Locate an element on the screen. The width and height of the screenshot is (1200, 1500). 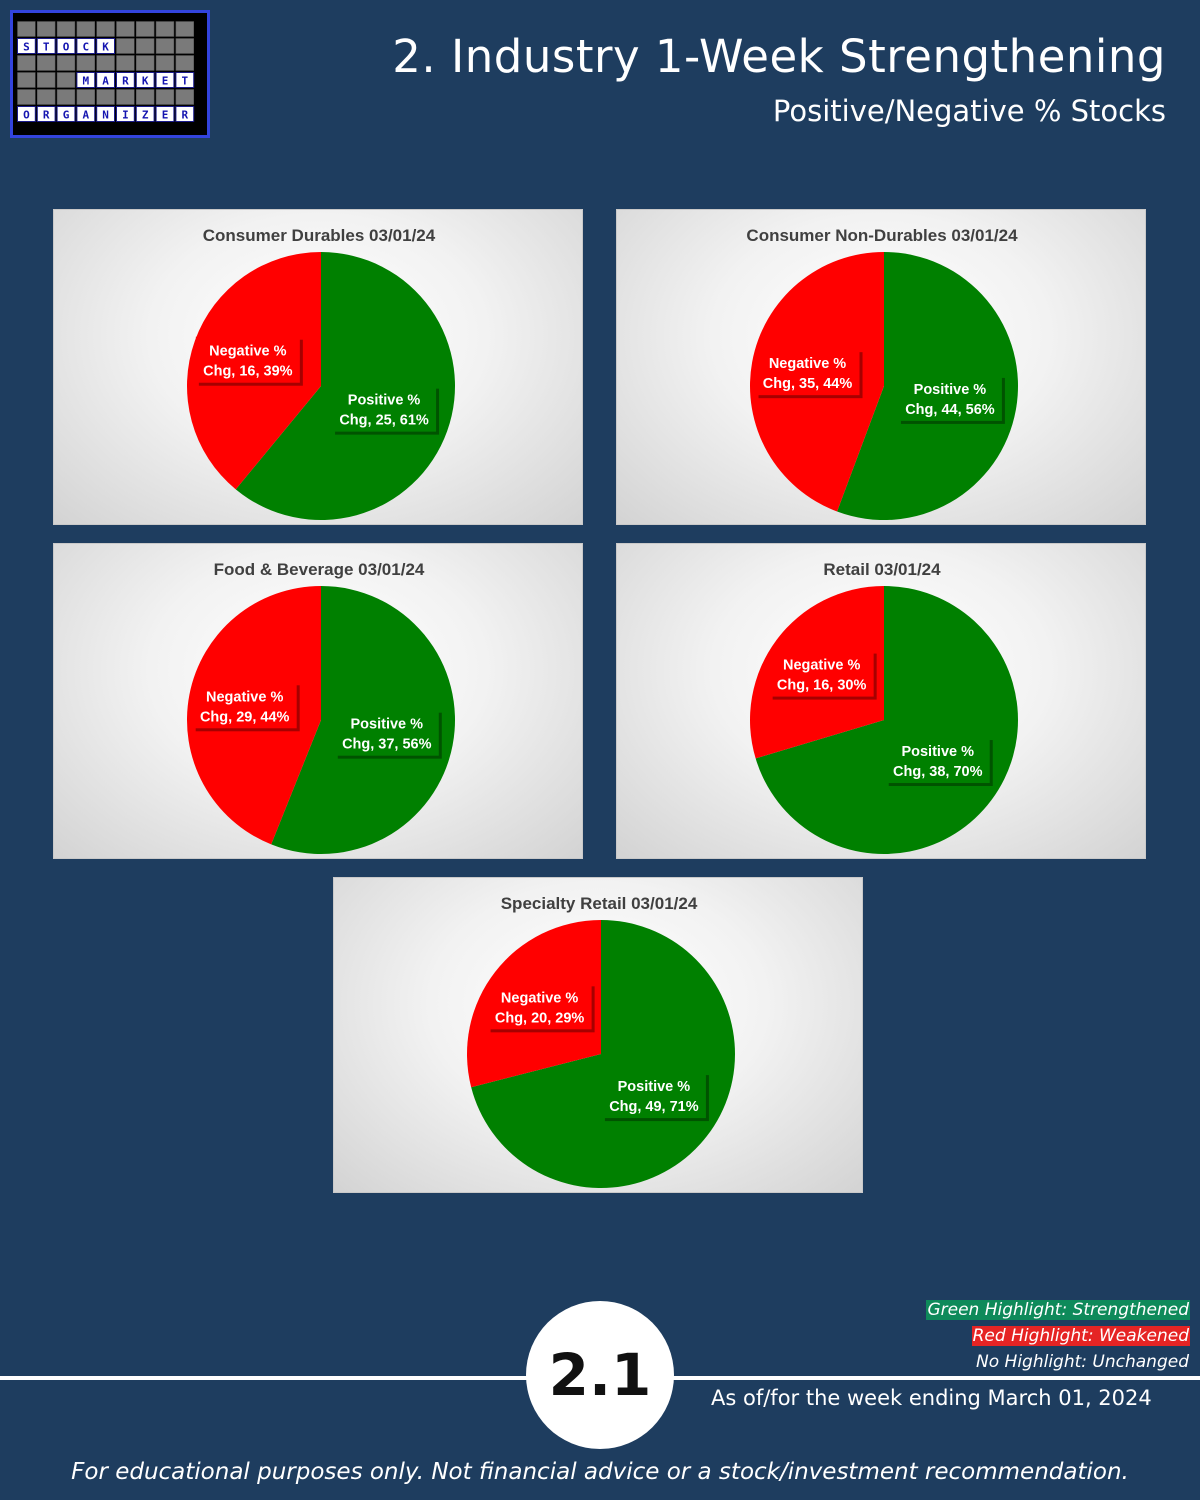
page-number-badge: 2.1 is located at coordinates (600, 1375).